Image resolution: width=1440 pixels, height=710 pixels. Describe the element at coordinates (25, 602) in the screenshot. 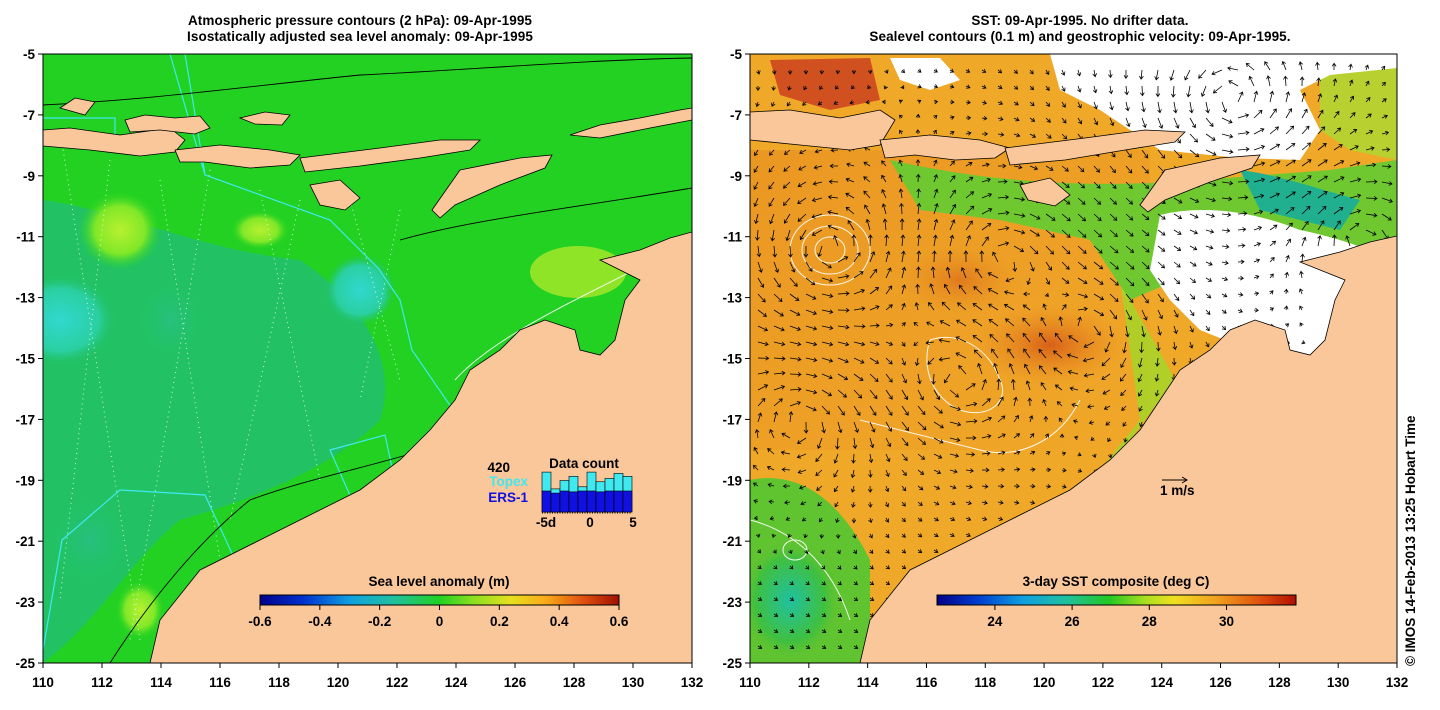

I see `left-lat-tick-label: -23` at that location.